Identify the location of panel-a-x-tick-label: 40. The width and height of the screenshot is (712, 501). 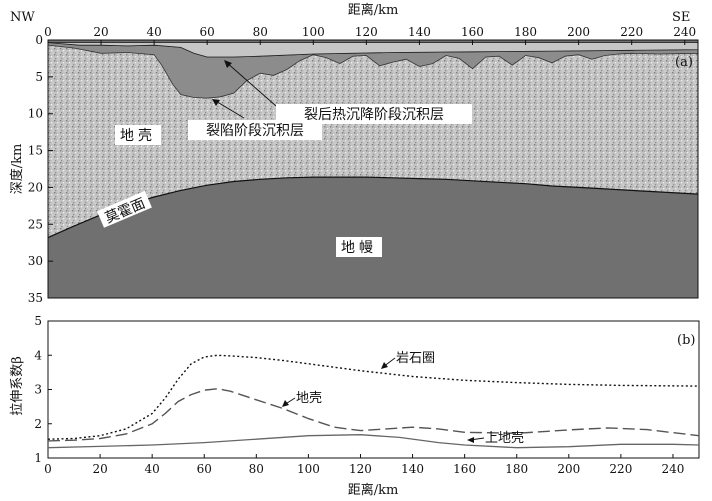
(153, 32).